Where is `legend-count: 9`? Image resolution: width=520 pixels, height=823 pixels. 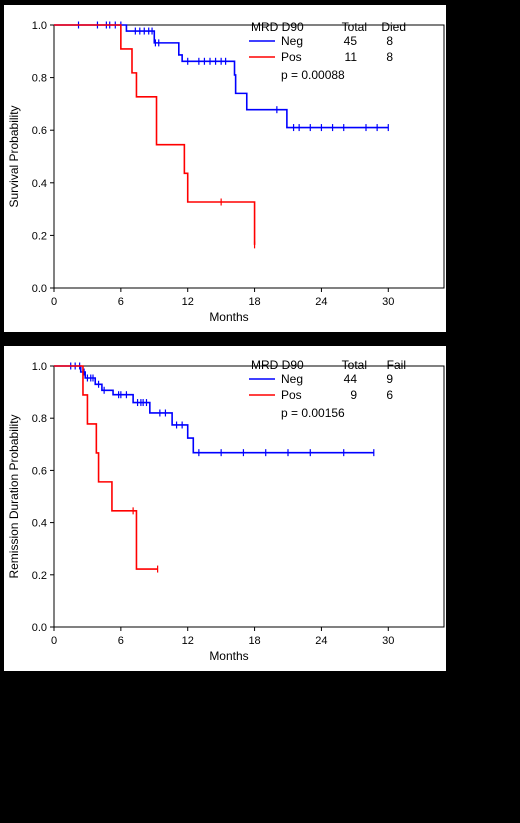 legend-count: 9 is located at coordinates (389, 379).